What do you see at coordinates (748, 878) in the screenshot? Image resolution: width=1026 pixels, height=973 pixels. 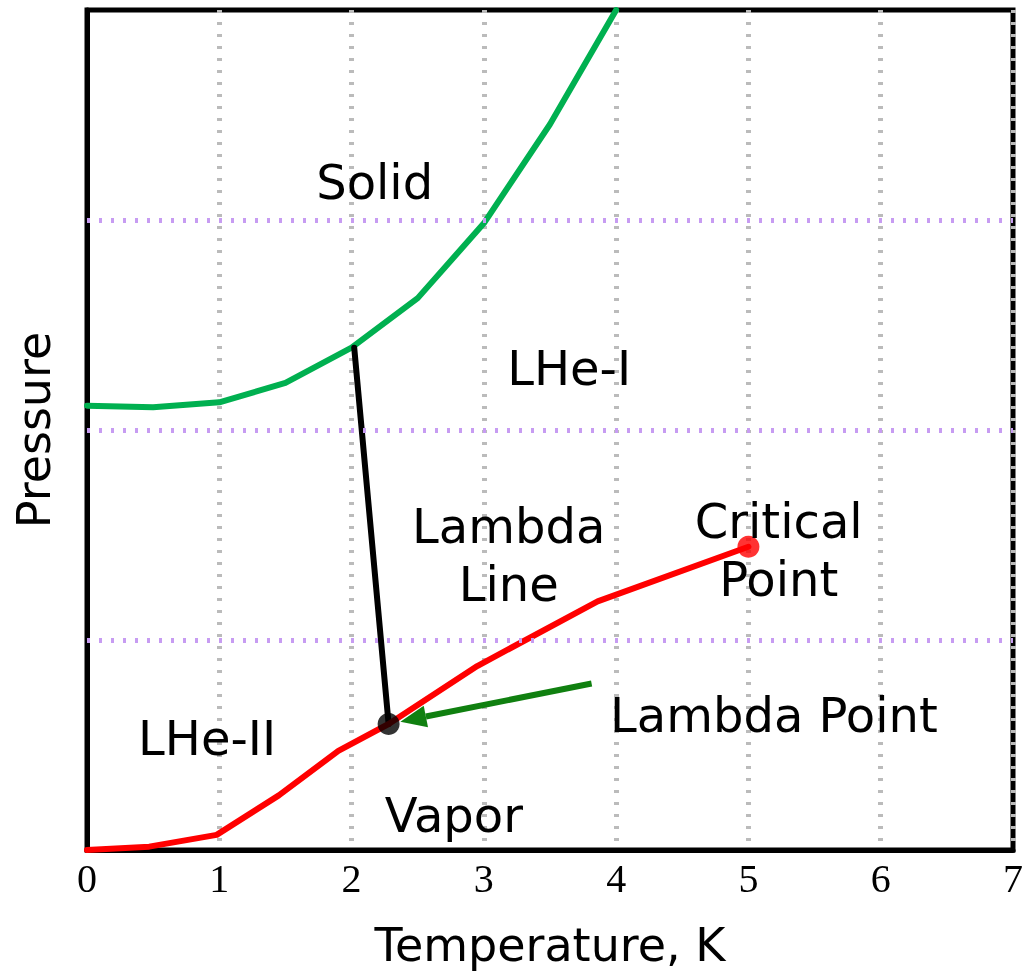 I see `x-tick-label: 5` at bounding box center [748, 878].